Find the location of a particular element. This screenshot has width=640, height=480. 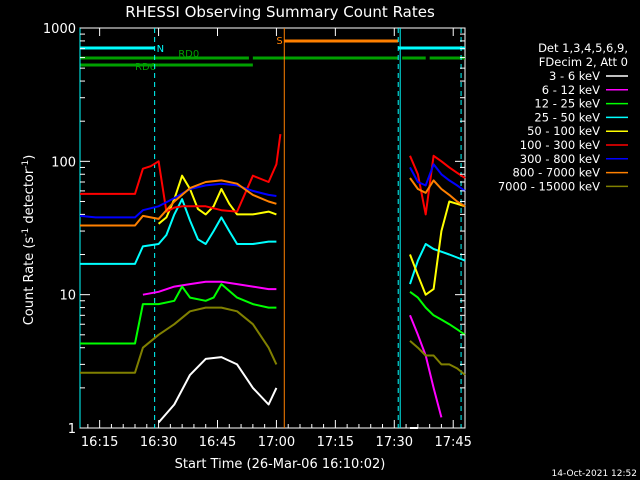

y-tick-label: 1 is located at coordinates (72, 429).